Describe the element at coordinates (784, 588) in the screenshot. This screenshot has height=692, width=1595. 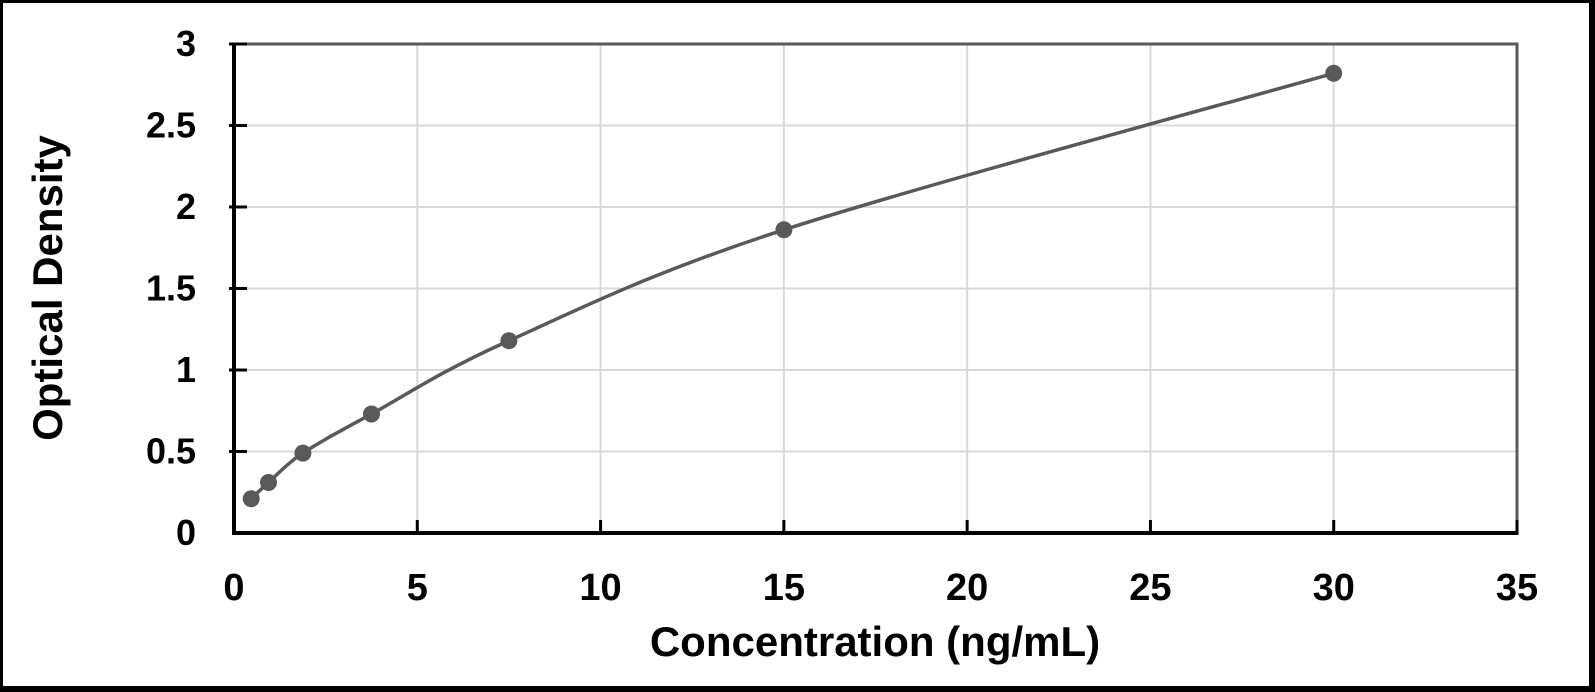
I see `x-tick-label: 15` at that location.